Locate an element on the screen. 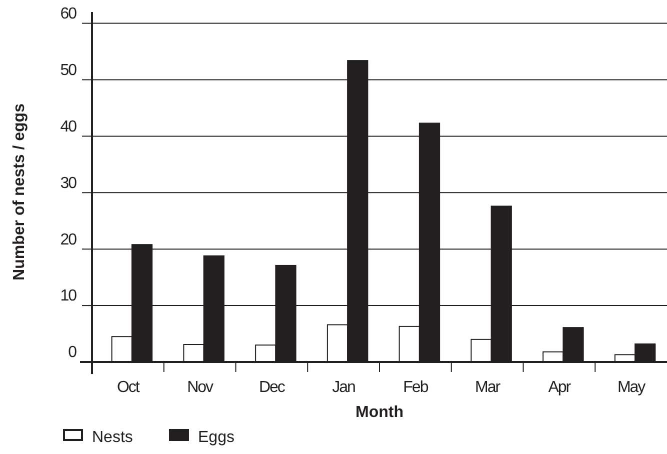 This screenshot has width=667, height=454. legend-label: Eggs is located at coordinates (216, 437).